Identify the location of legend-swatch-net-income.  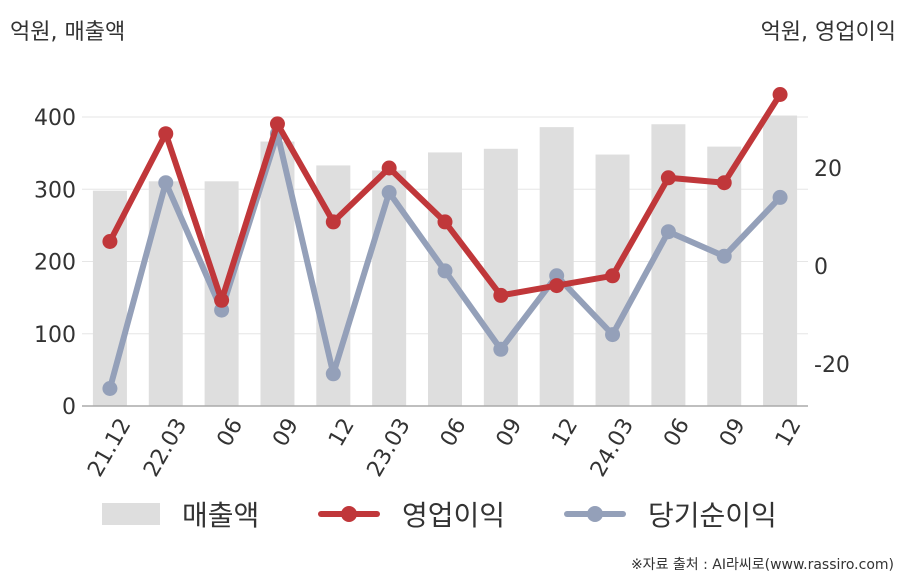
(595, 514).